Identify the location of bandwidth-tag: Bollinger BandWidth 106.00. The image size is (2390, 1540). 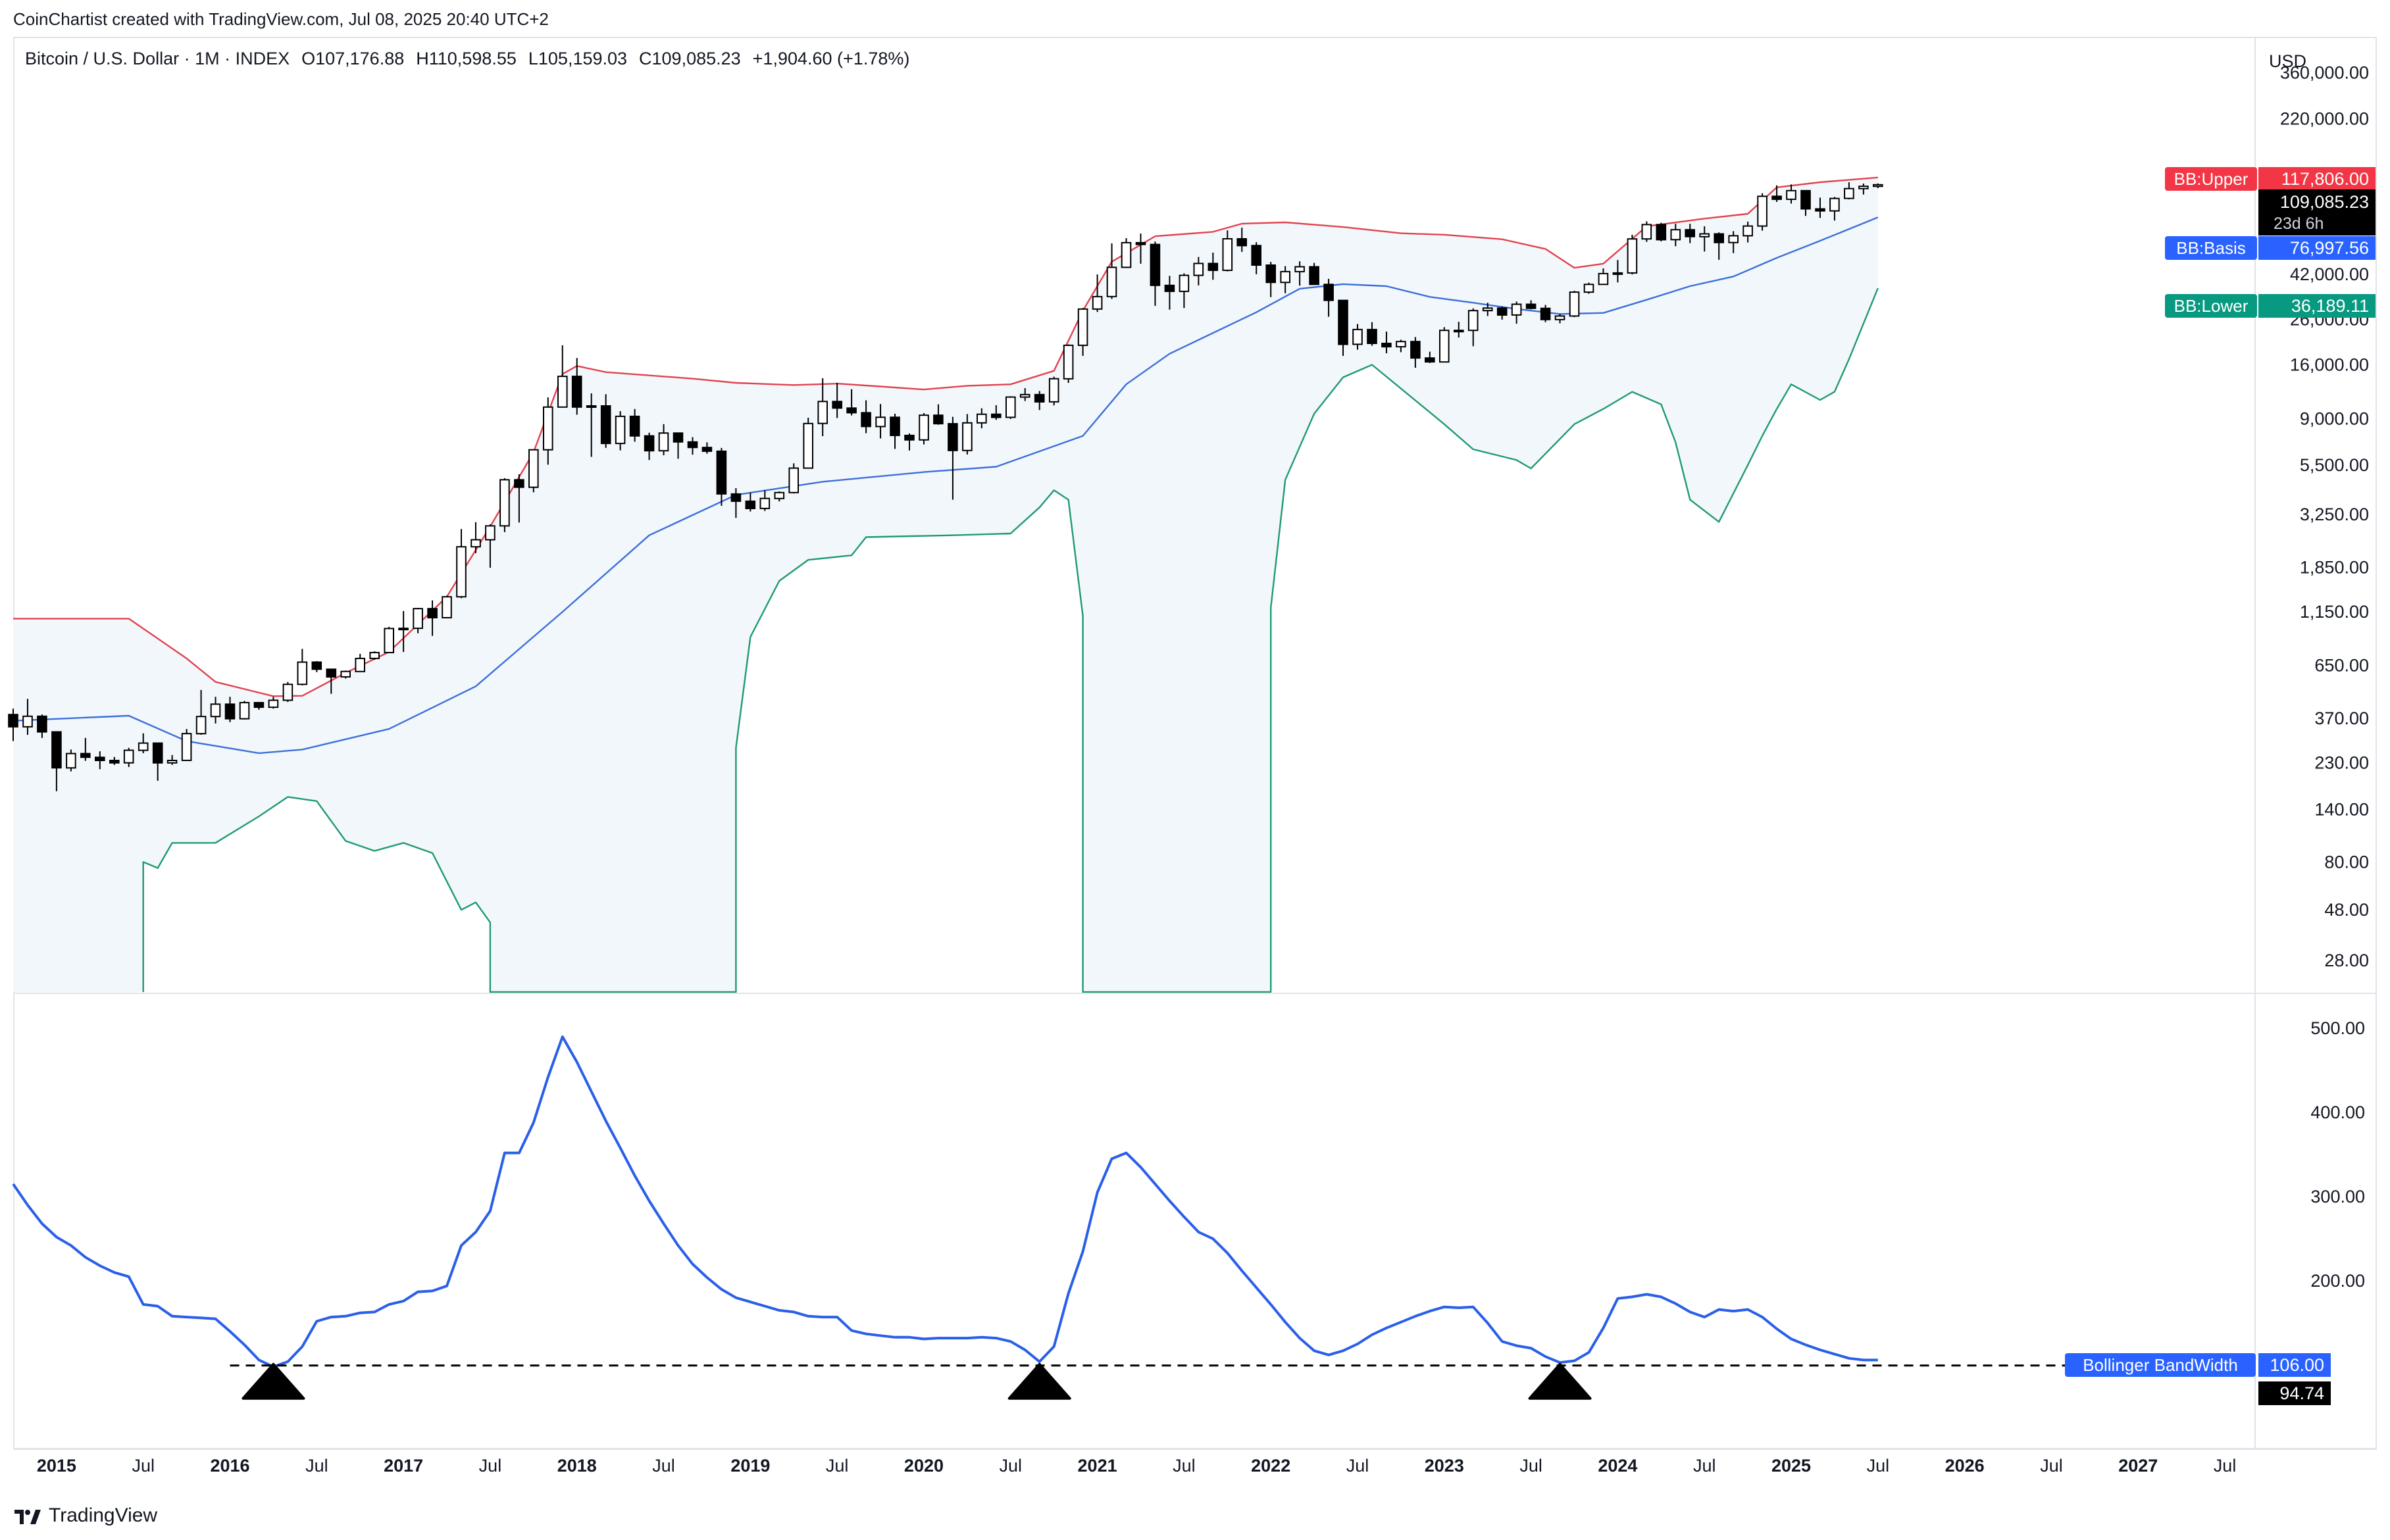
(2198, 1365).